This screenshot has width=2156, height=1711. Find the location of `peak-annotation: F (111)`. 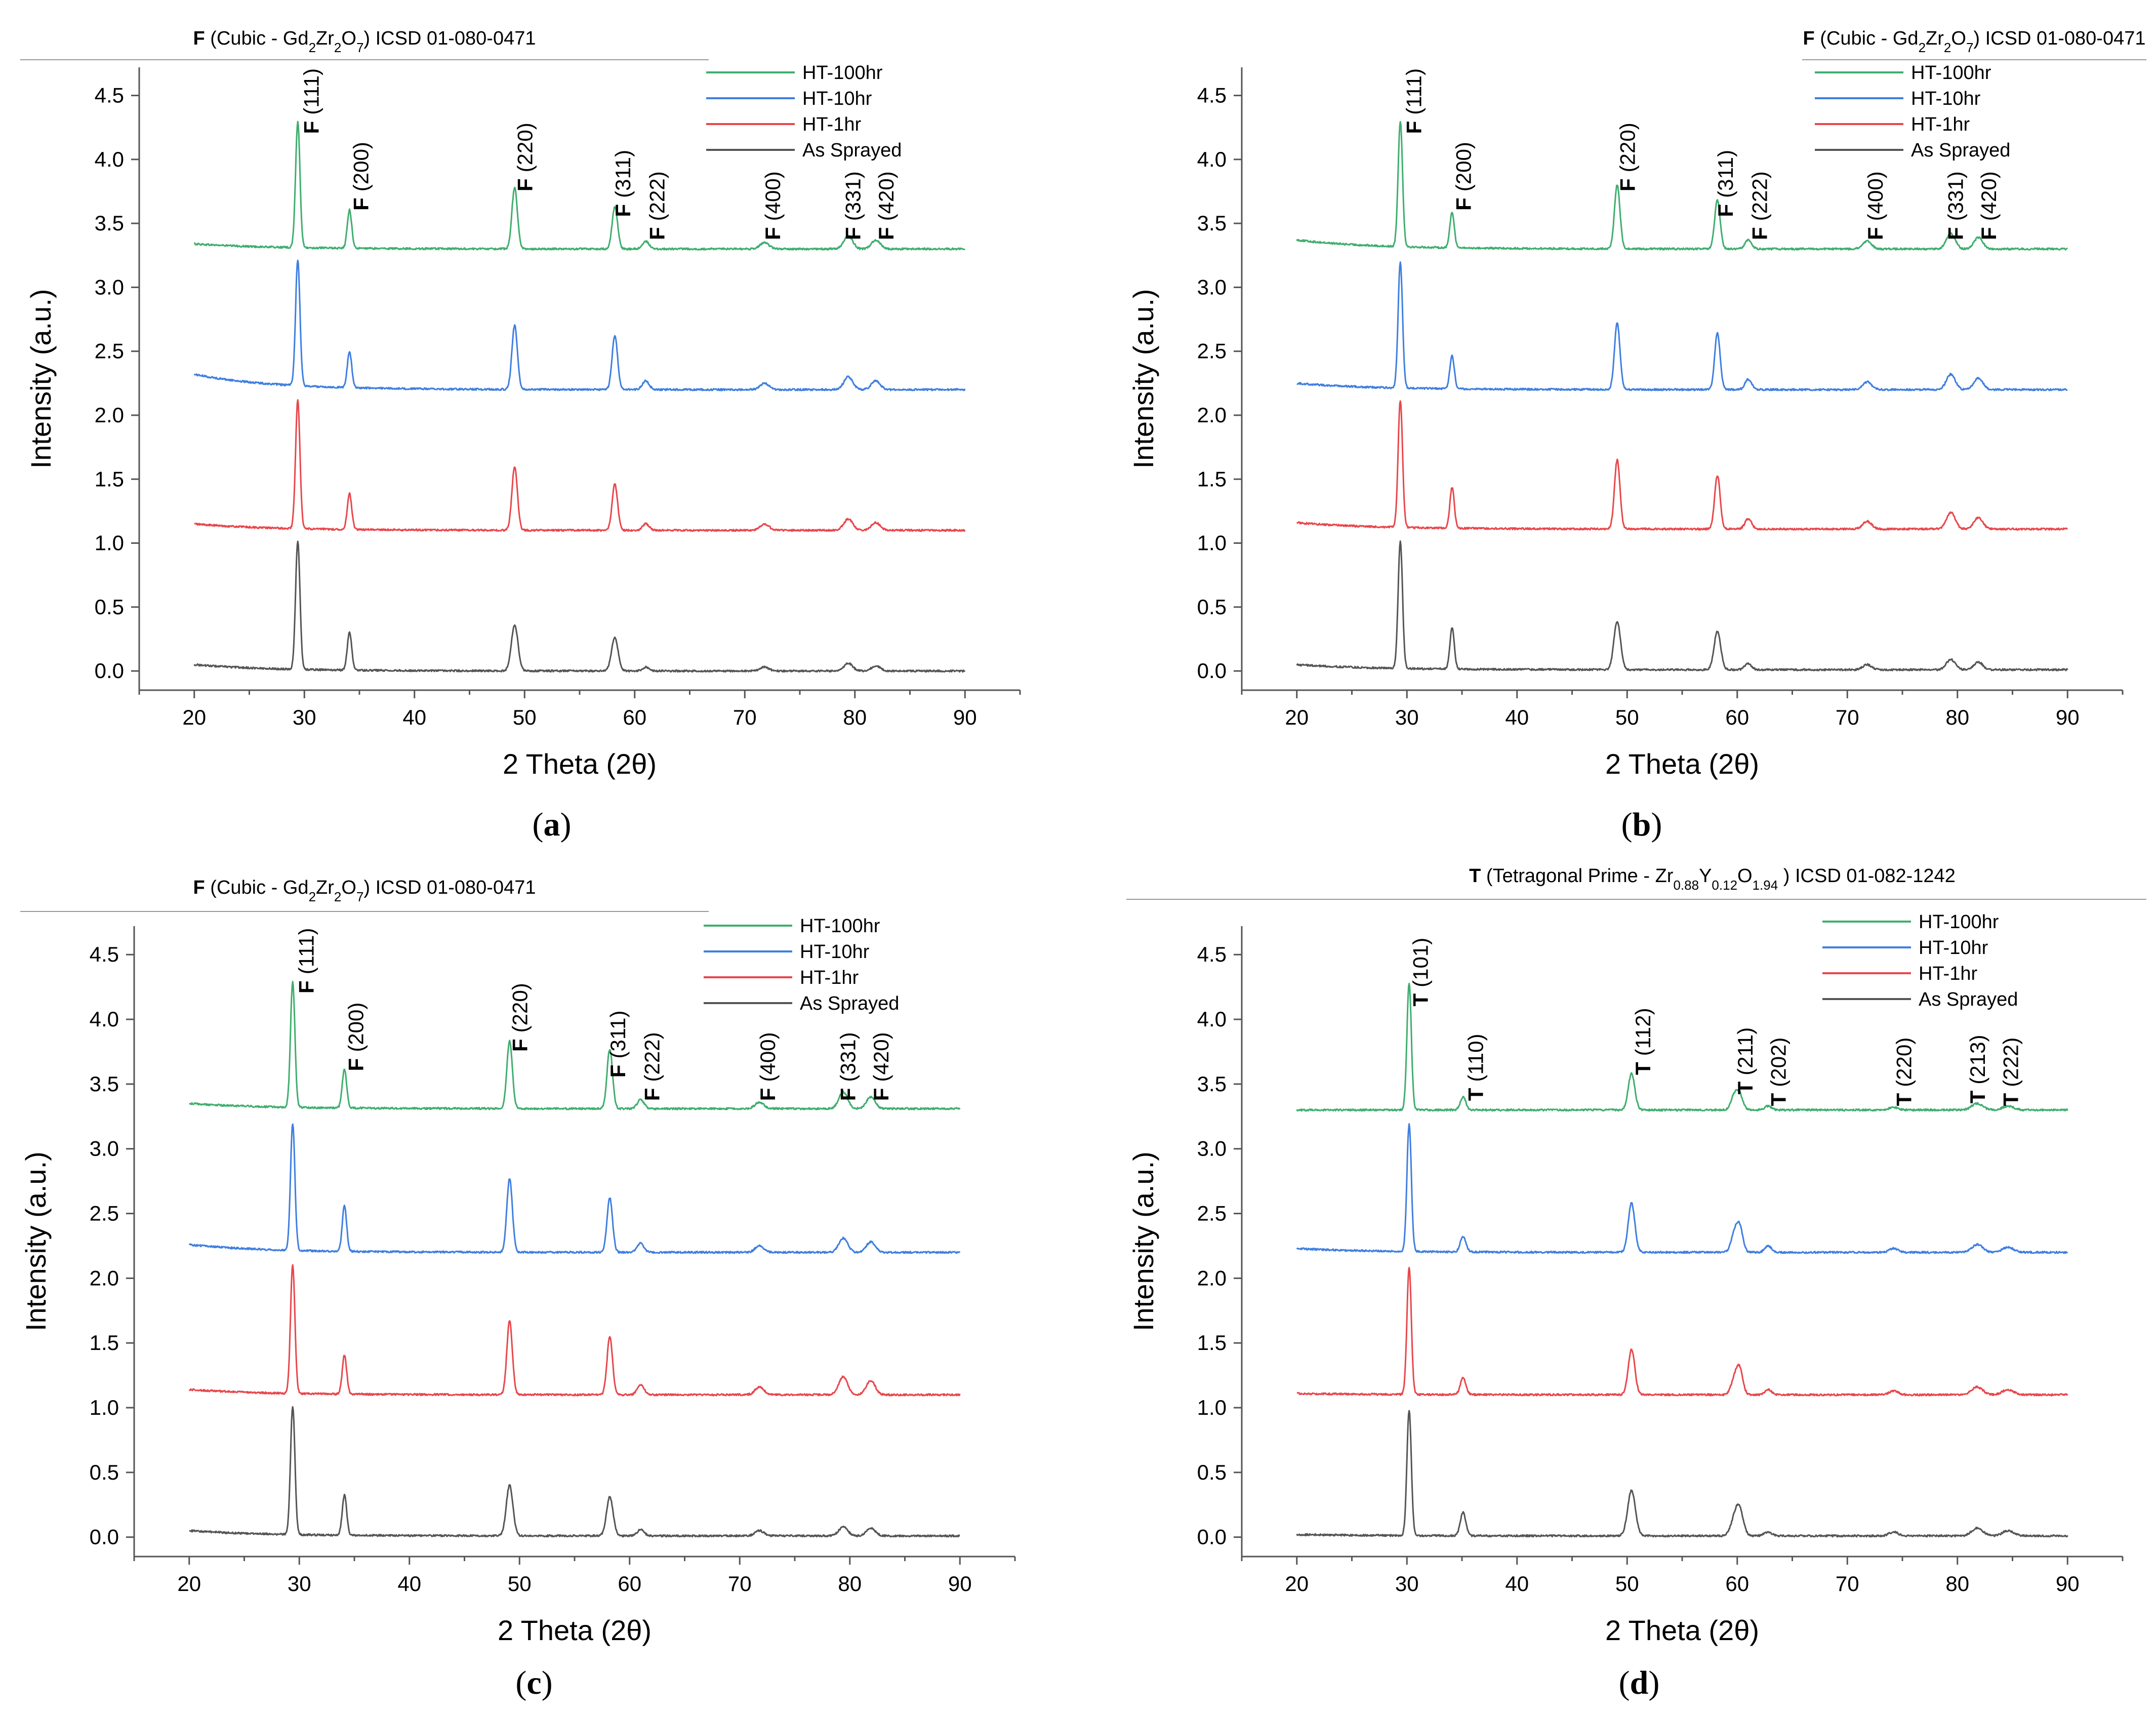

peak-annotation: F (111) is located at coordinates (1414, 101).